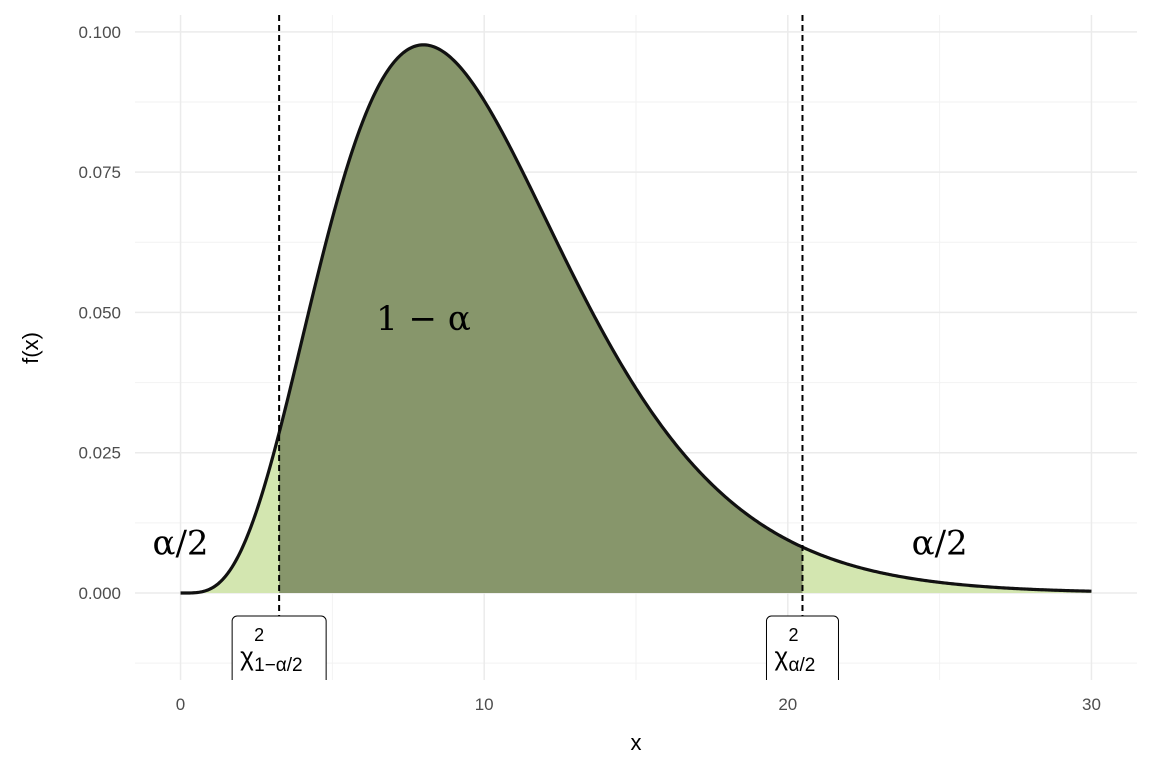  What do you see at coordinates (180, 704) in the screenshot?
I see `x-tick-label: 0` at bounding box center [180, 704].